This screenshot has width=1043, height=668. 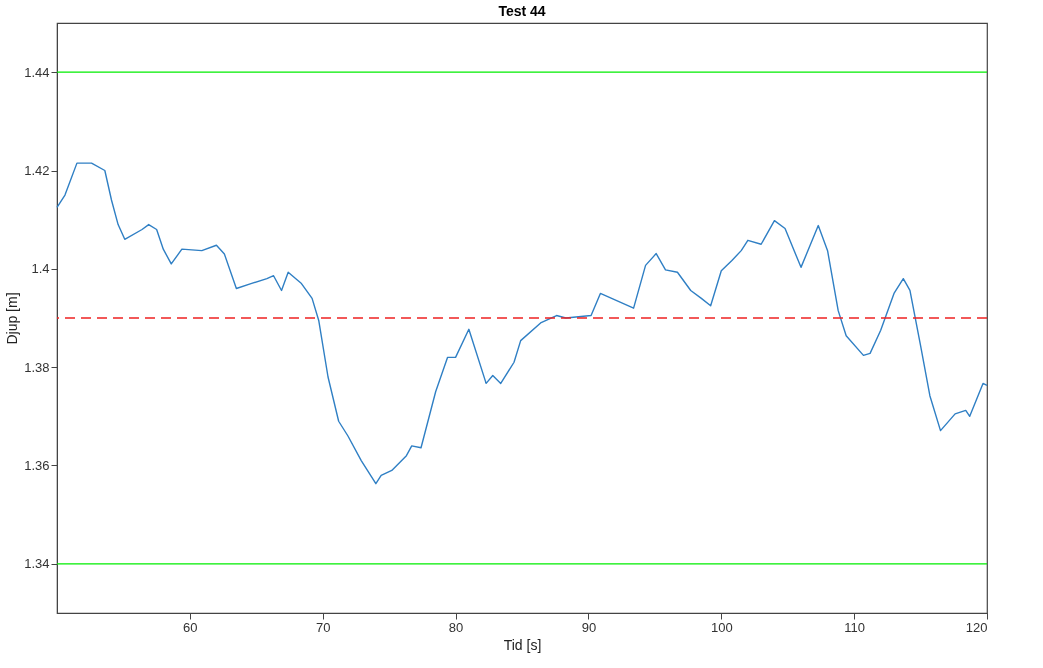 I want to click on x-tick-label: 80, so click(x=456, y=627).